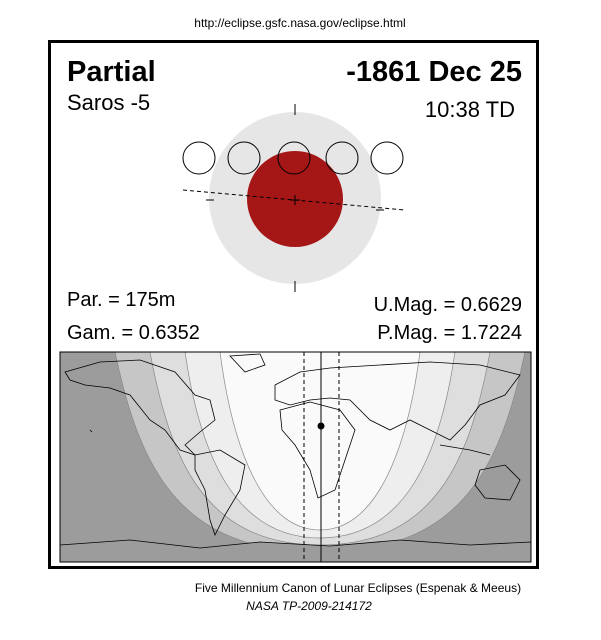 The image size is (601, 640). I want to click on moon-path, so click(294, 200).